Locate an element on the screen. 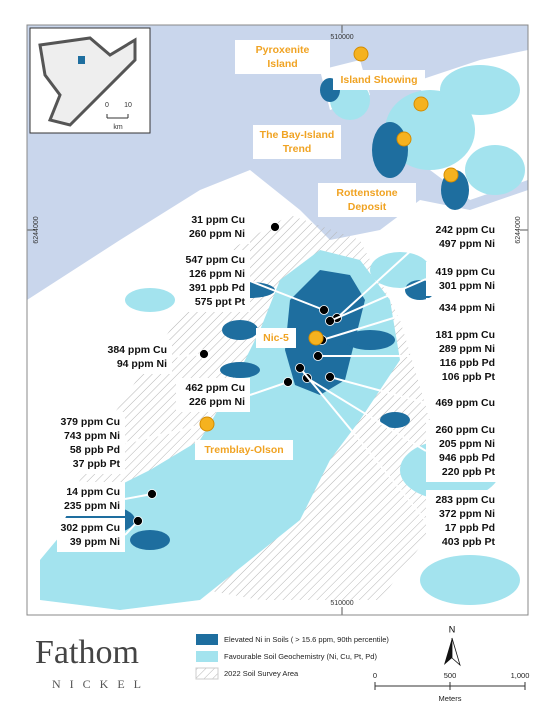 Image resolution: width=550 pixels, height=717 pixels. place-label: Nic-5 is located at coordinates (276, 338).